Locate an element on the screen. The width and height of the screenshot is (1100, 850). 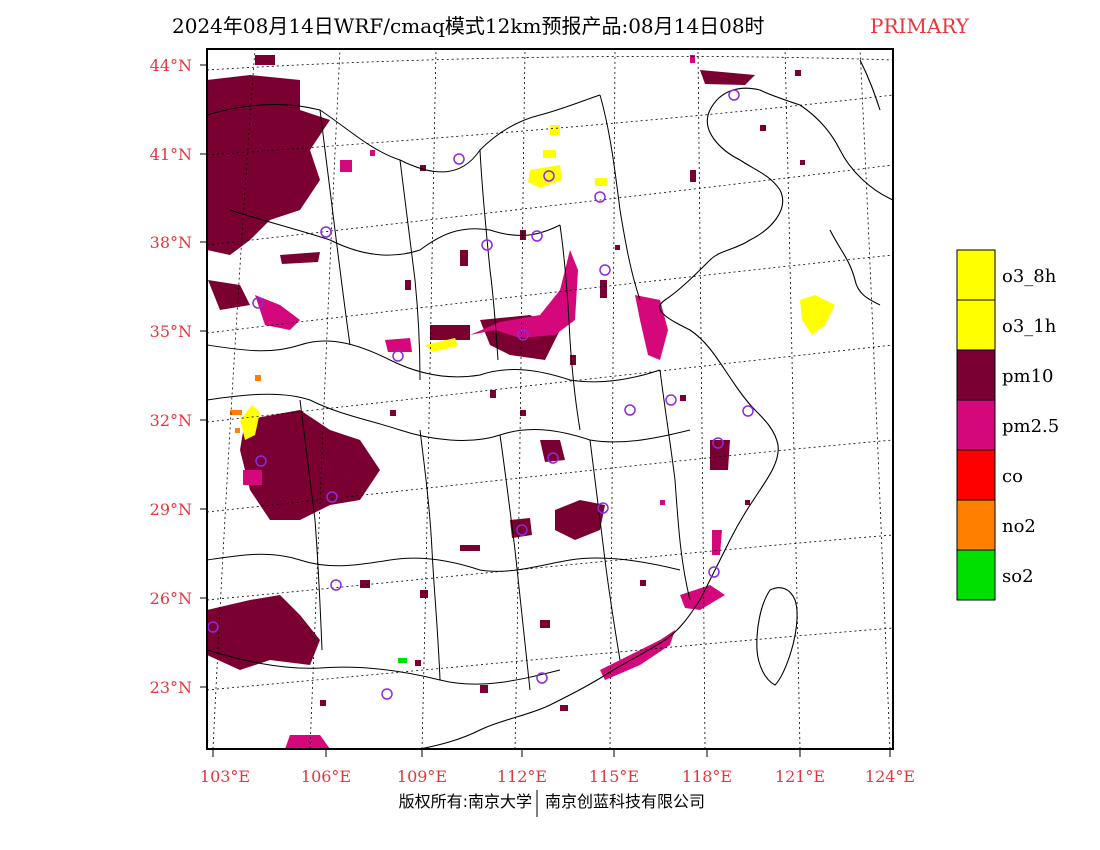
legend-swatch-o3-1h is located at coordinates (976, 325).